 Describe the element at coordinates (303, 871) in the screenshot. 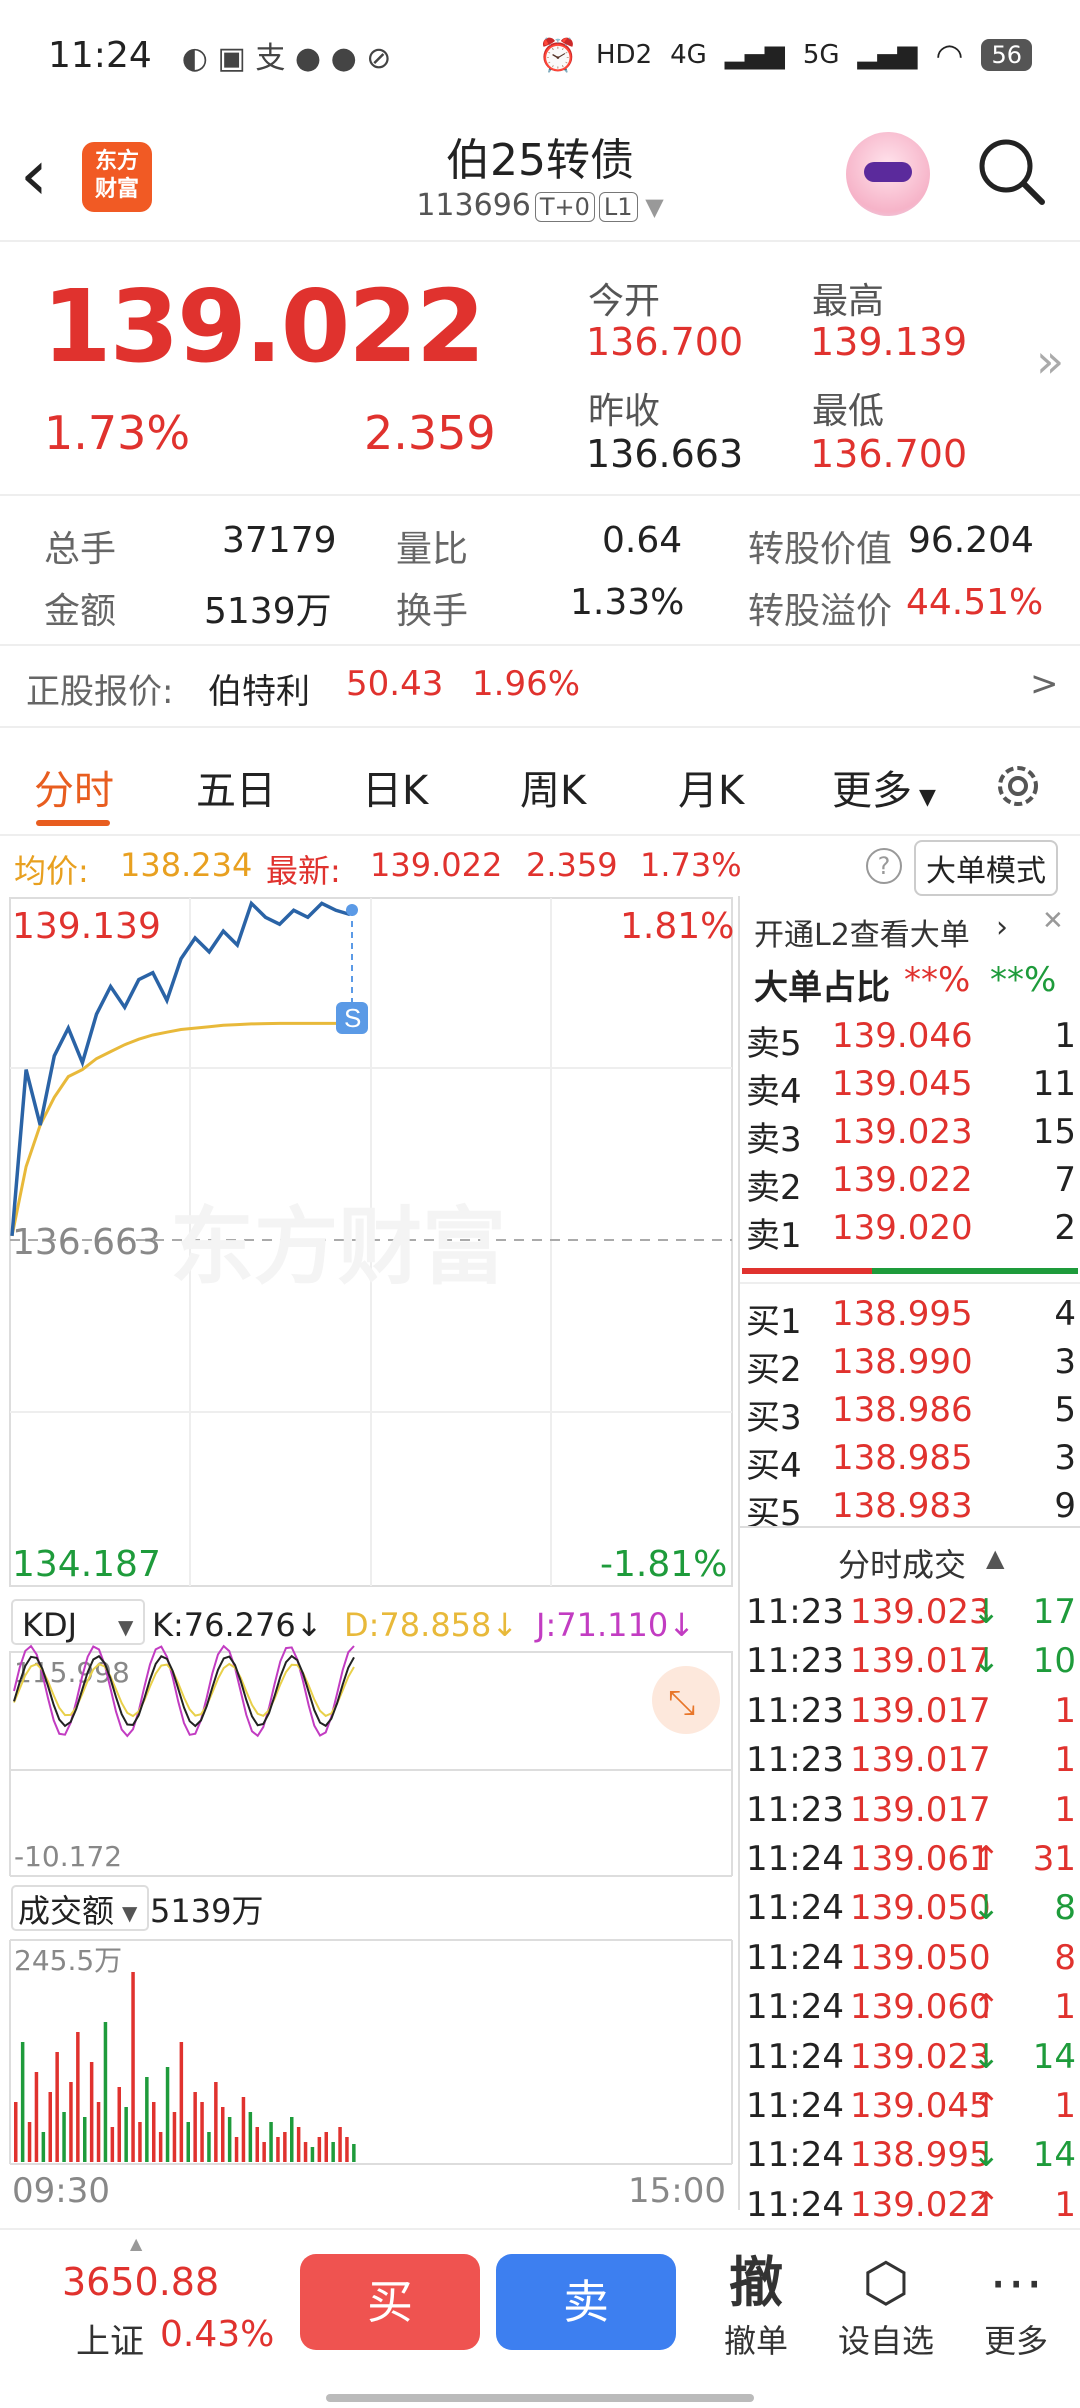

I see `last-label: 最新:` at that location.